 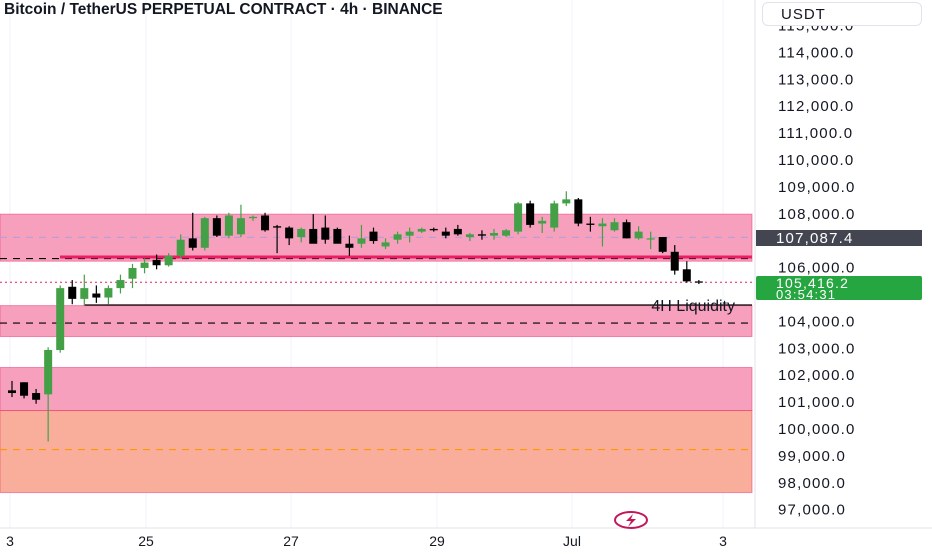 What do you see at coordinates (366, 541) in the screenshot?
I see `time-axis: 3 25 27 29 Jul 3` at bounding box center [366, 541].